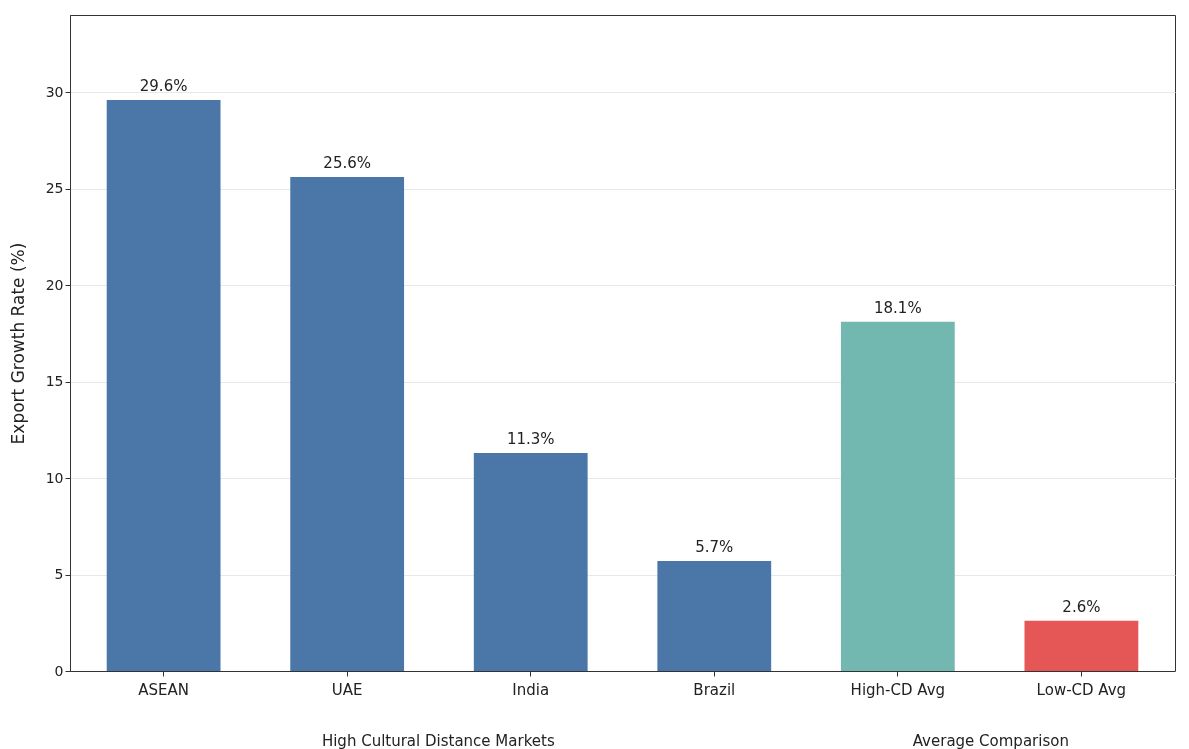  Describe the element at coordinates (54, 284) in the screenshot. I see `y-tick-label: 20` at that location.